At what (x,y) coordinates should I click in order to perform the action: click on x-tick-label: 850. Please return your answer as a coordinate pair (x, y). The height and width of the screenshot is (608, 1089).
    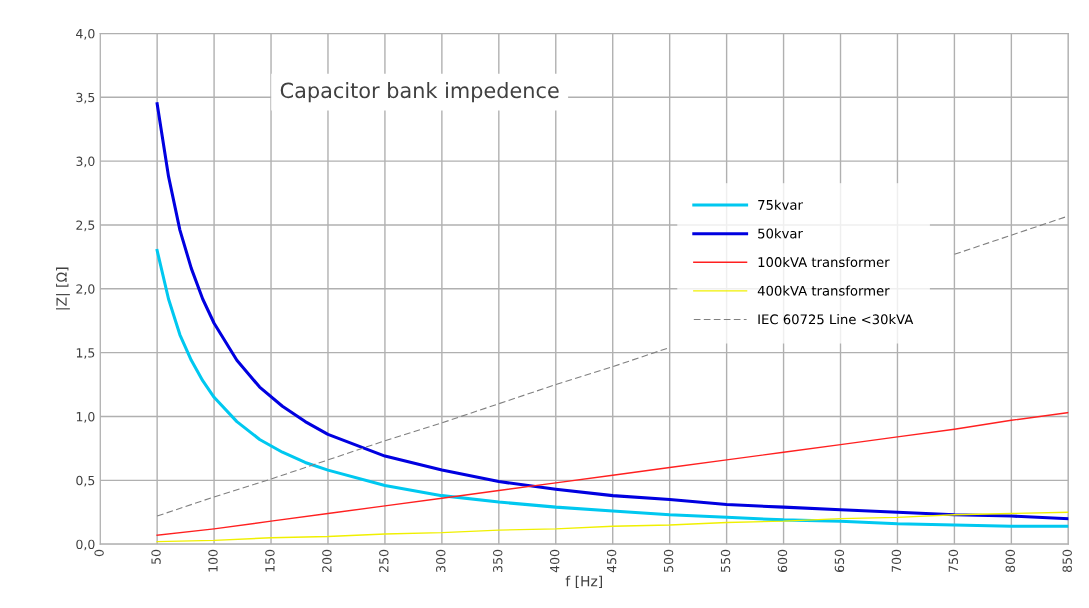
    Looking at the image, I should click on (1067, 561).